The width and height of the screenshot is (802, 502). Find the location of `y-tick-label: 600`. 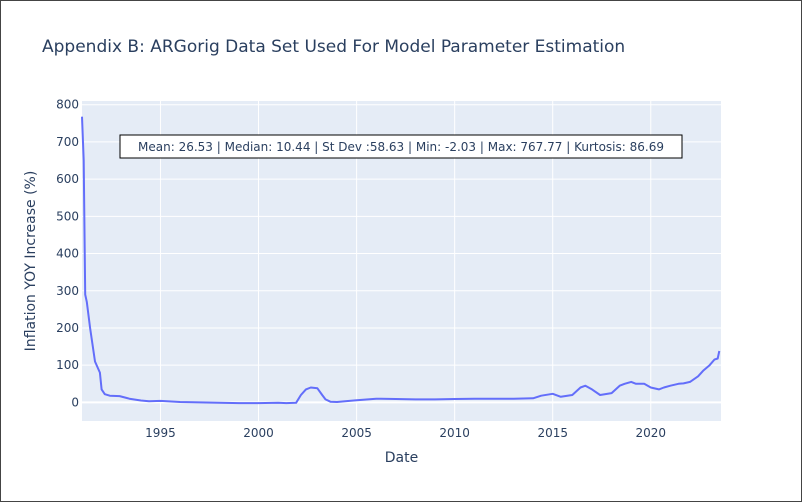

y-tick-label: 600 is located at coordinates (67, 179).